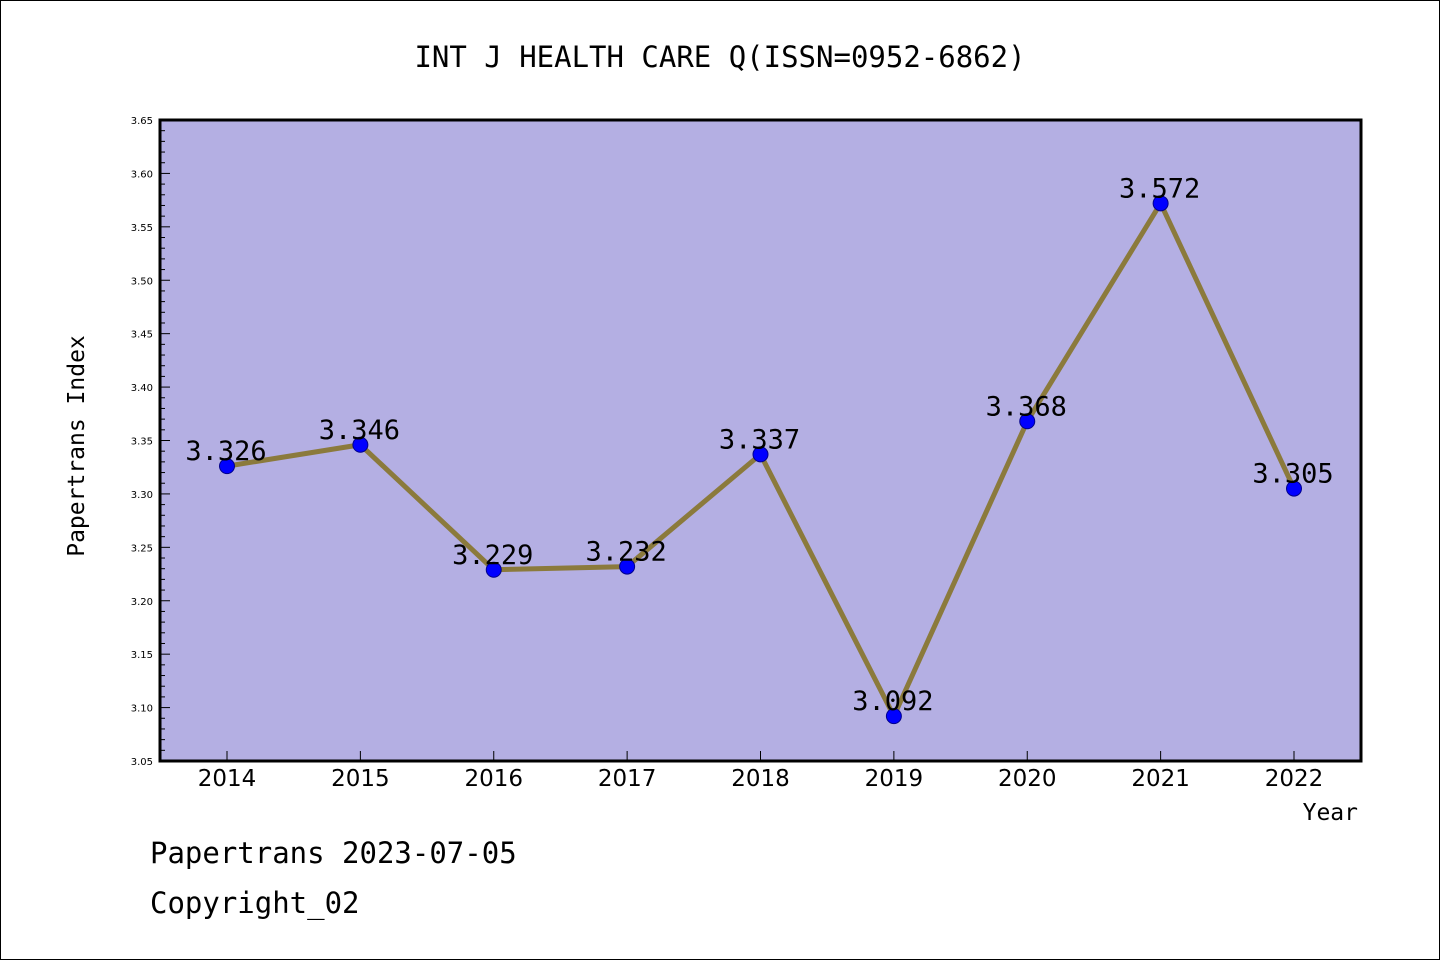  What do you see at coordinates (1292, 474) in the screenshot?
I see `data-label: 3.305` at bounding box center [1292, 474].